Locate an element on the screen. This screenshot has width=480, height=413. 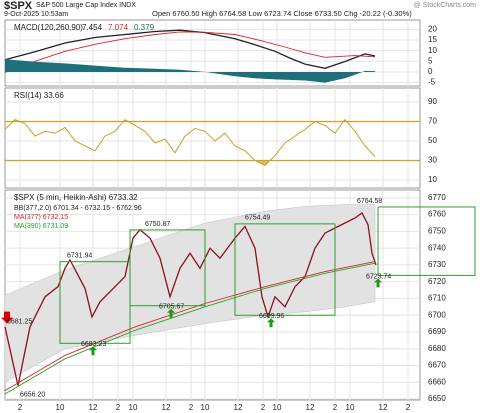
y-tick-label: 6700 is located at coordinates (437, 314).